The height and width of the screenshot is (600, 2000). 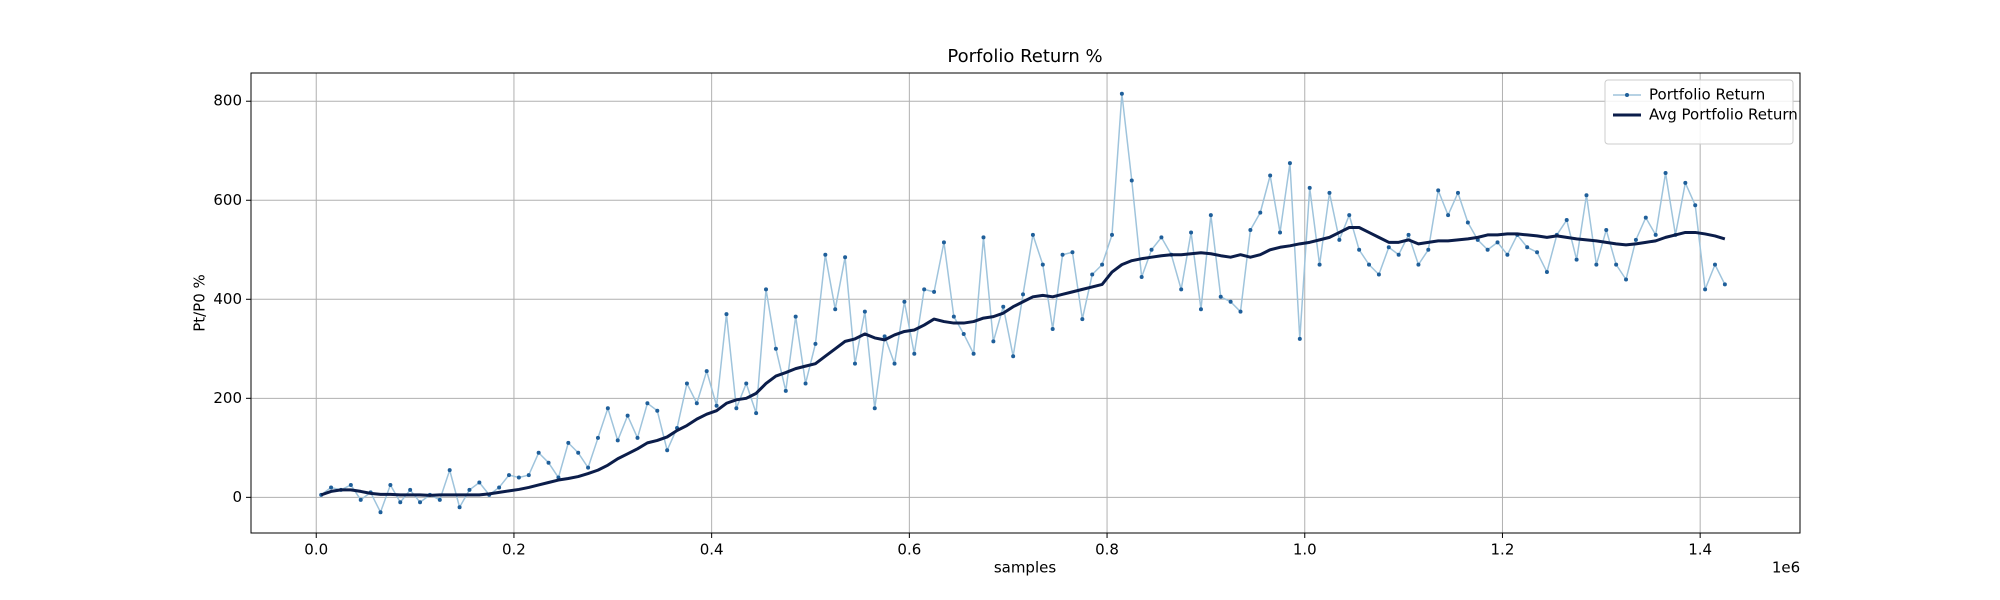 I want to click on x-axis-label: samples, so click(x=1025, y=568).